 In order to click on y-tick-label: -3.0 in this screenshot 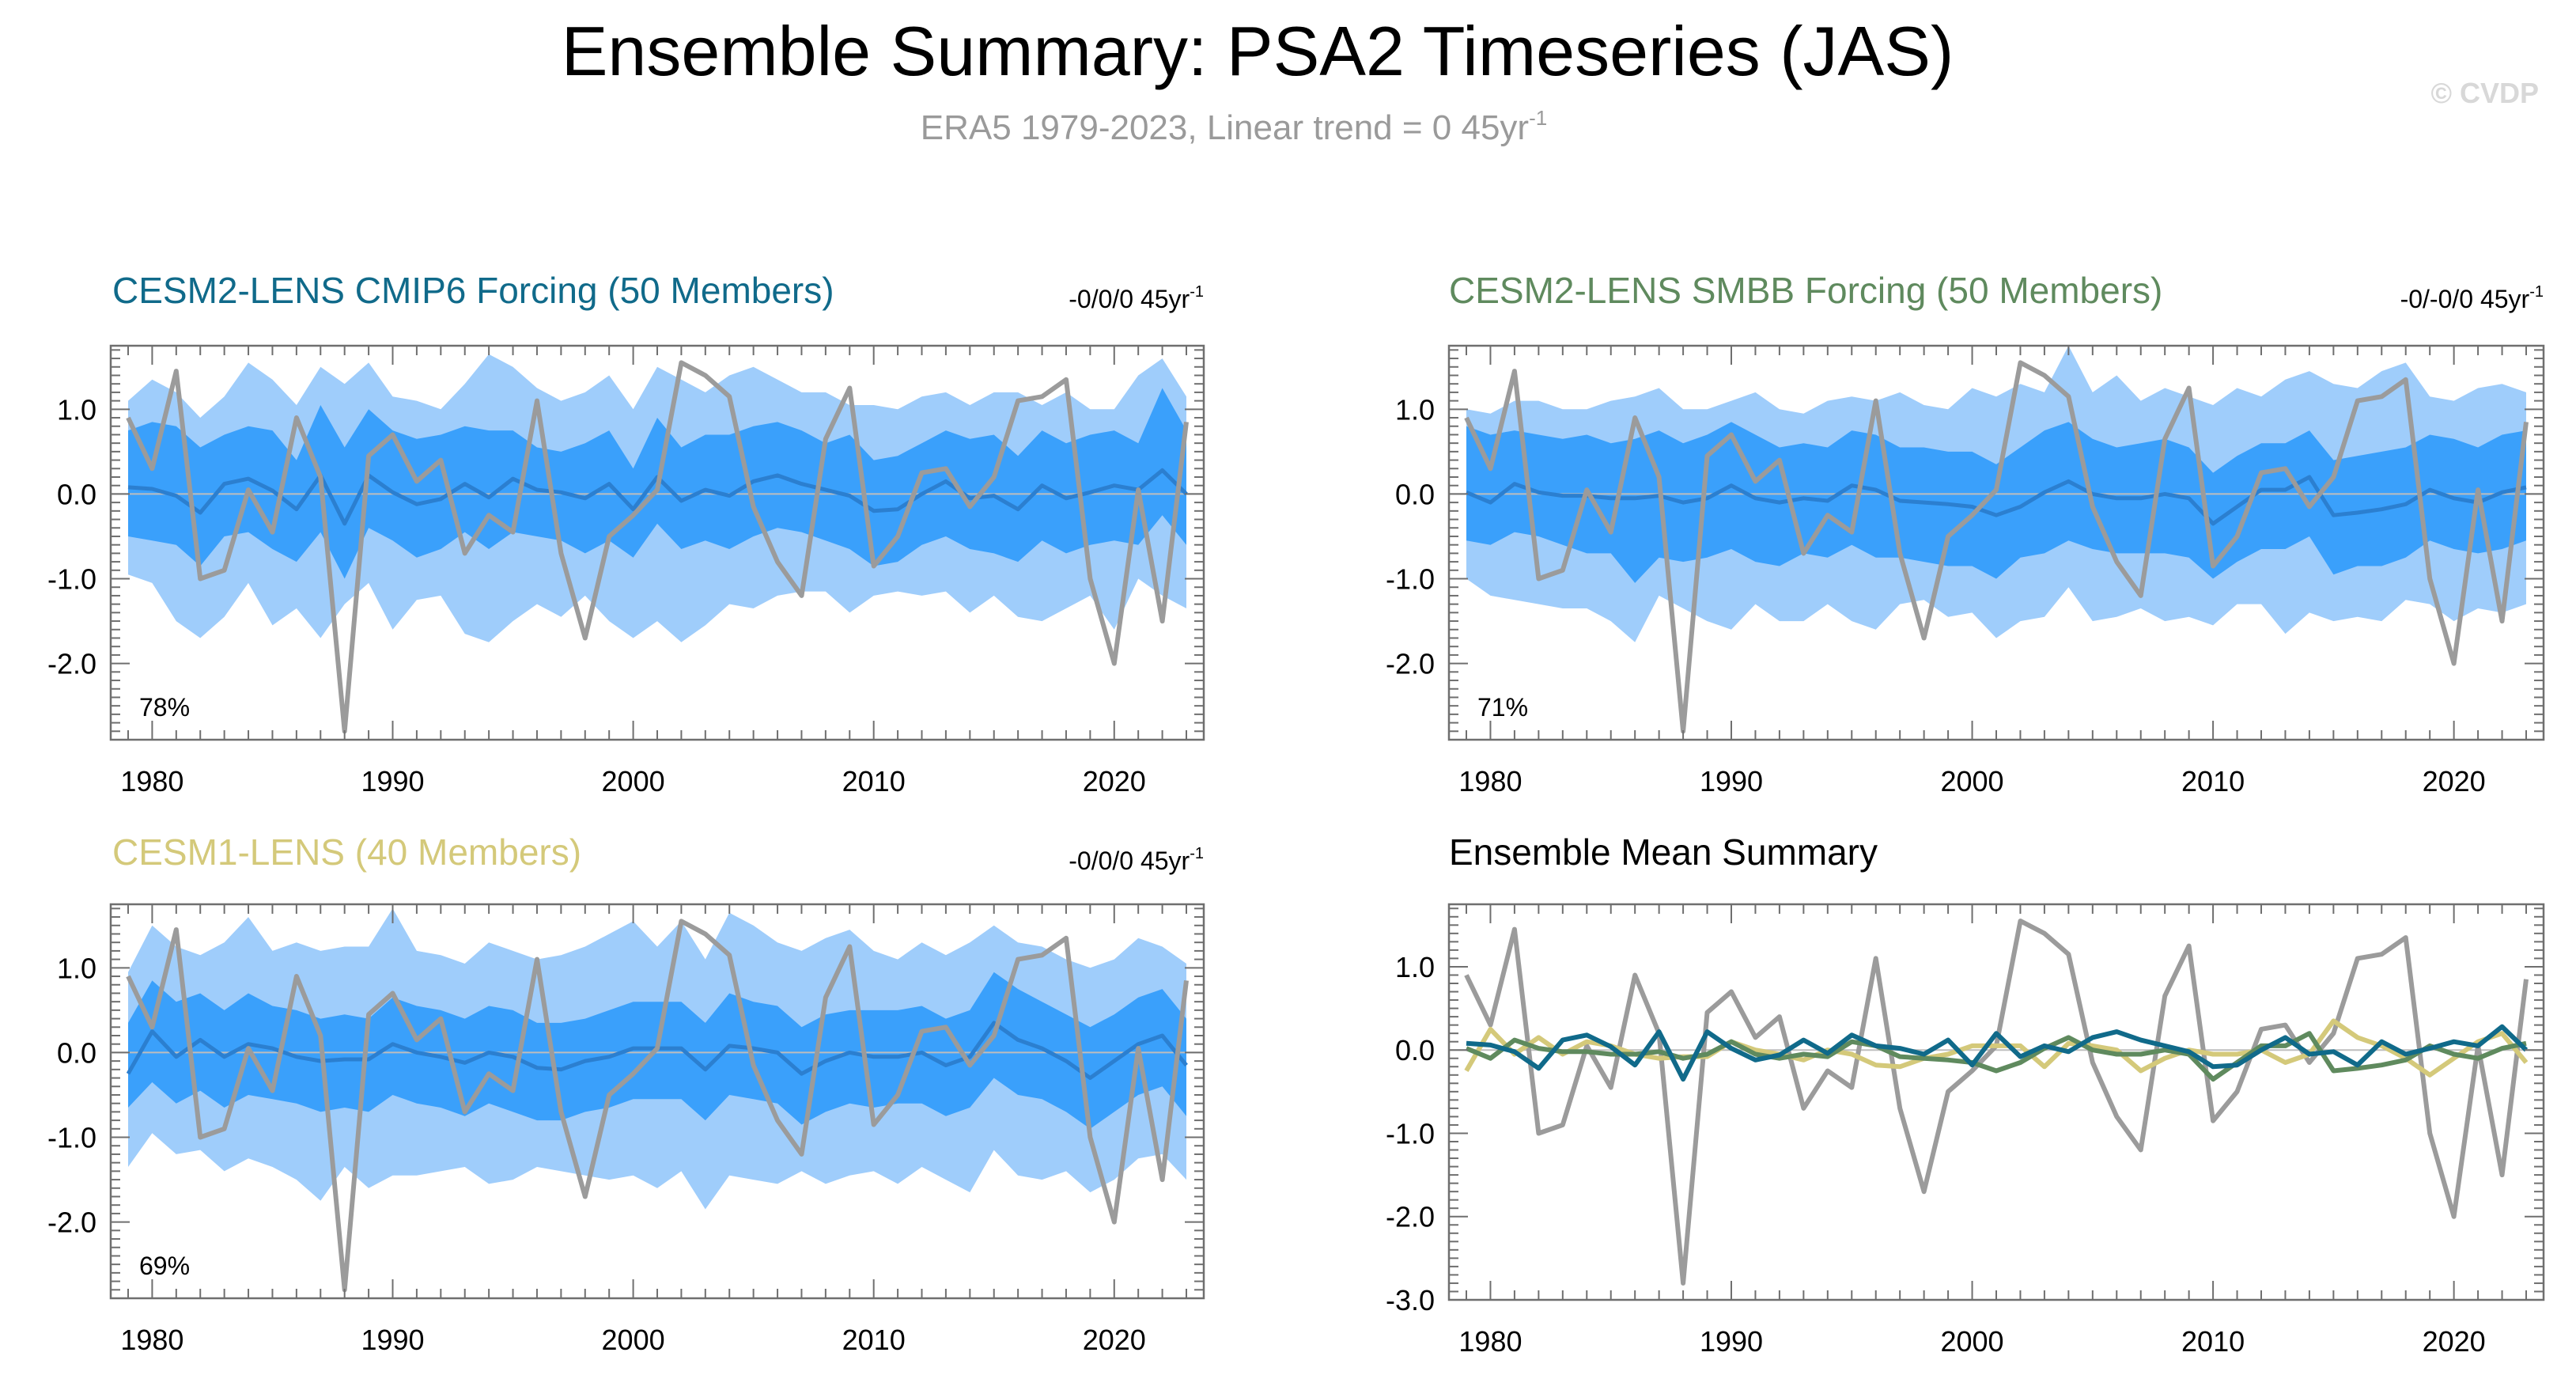, I will do `click(1411, 1300)`.